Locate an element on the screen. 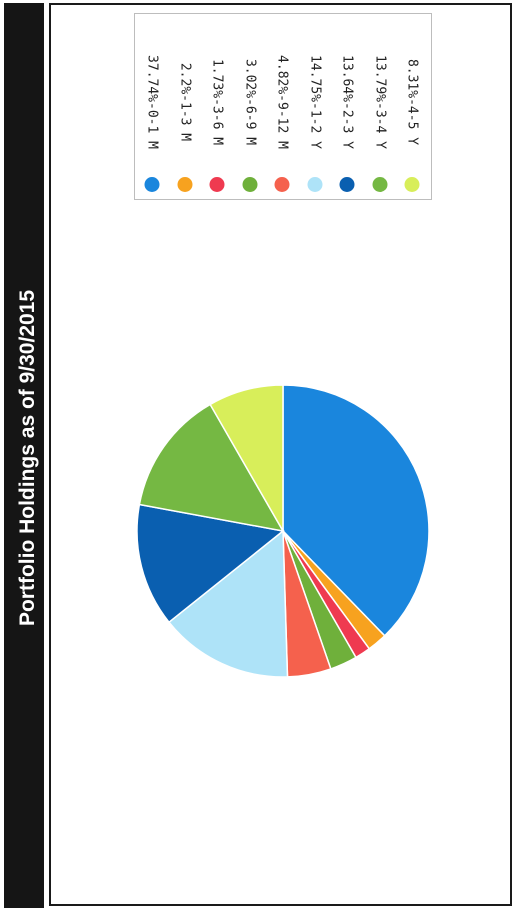 Image resolution: width=516 pixels, height=913 pixels. legend-item: 1.73%-3-6 M is located at coordinates (217, 112).